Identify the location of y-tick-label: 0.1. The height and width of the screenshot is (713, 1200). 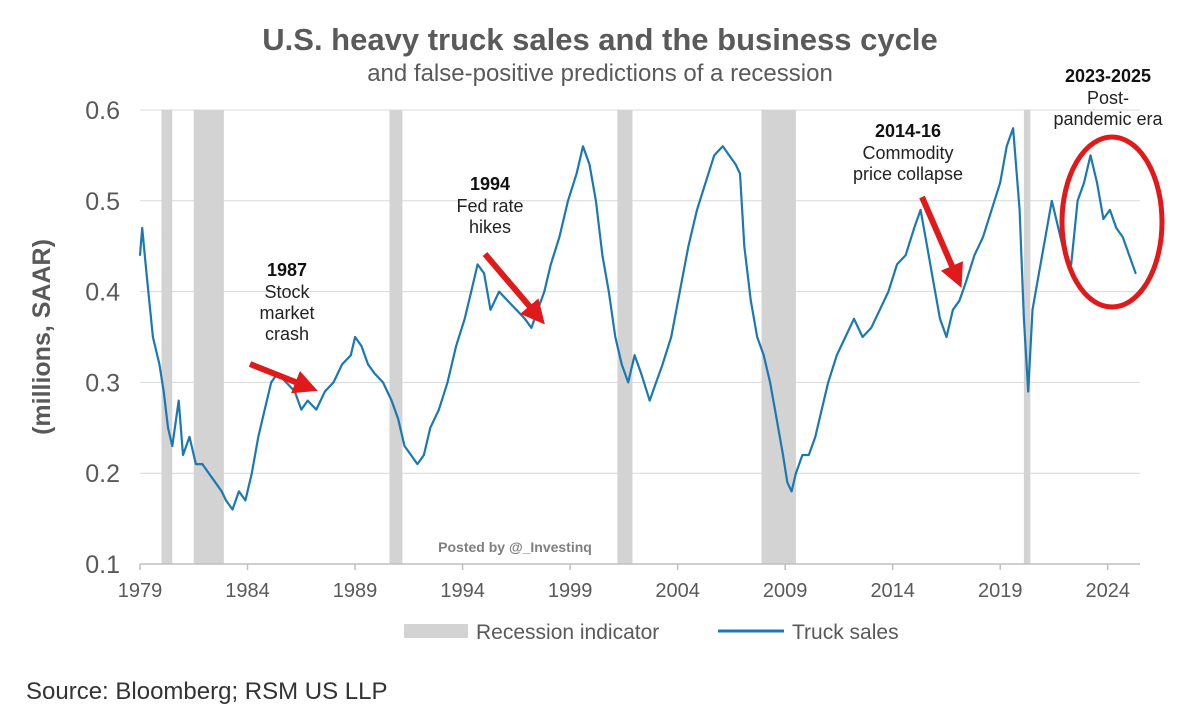
(102, 565).